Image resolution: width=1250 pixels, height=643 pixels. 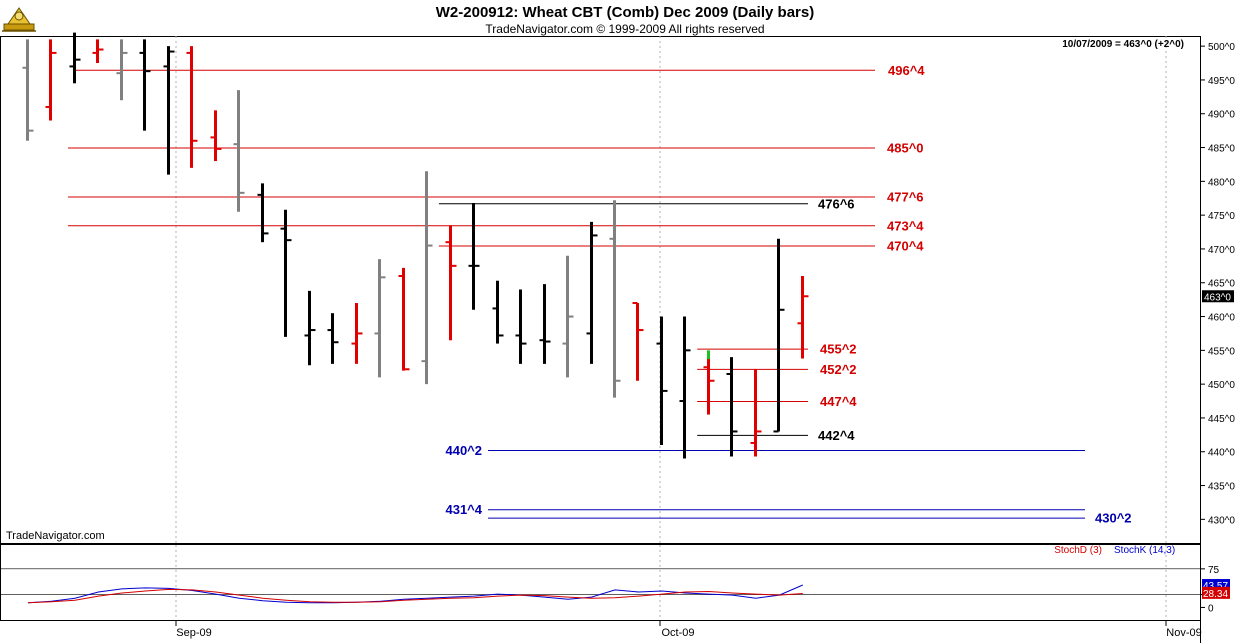 I want to click on legend-stochd: StochD (3), so click(x=1078, y=550).